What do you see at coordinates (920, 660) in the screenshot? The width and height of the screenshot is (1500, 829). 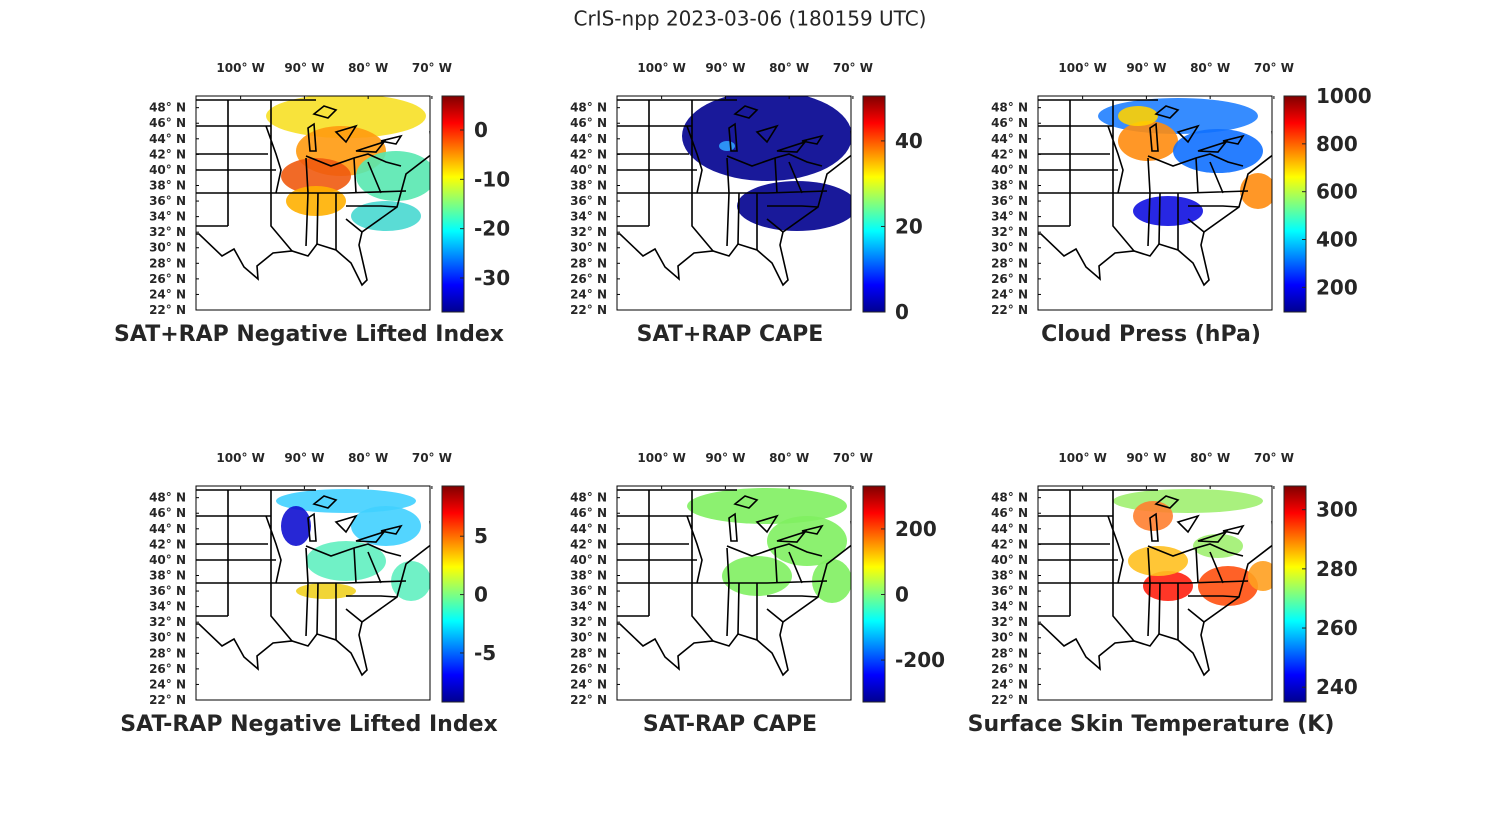 I see `colorbar-tick-label: -200` at bounding box center [920, 660].